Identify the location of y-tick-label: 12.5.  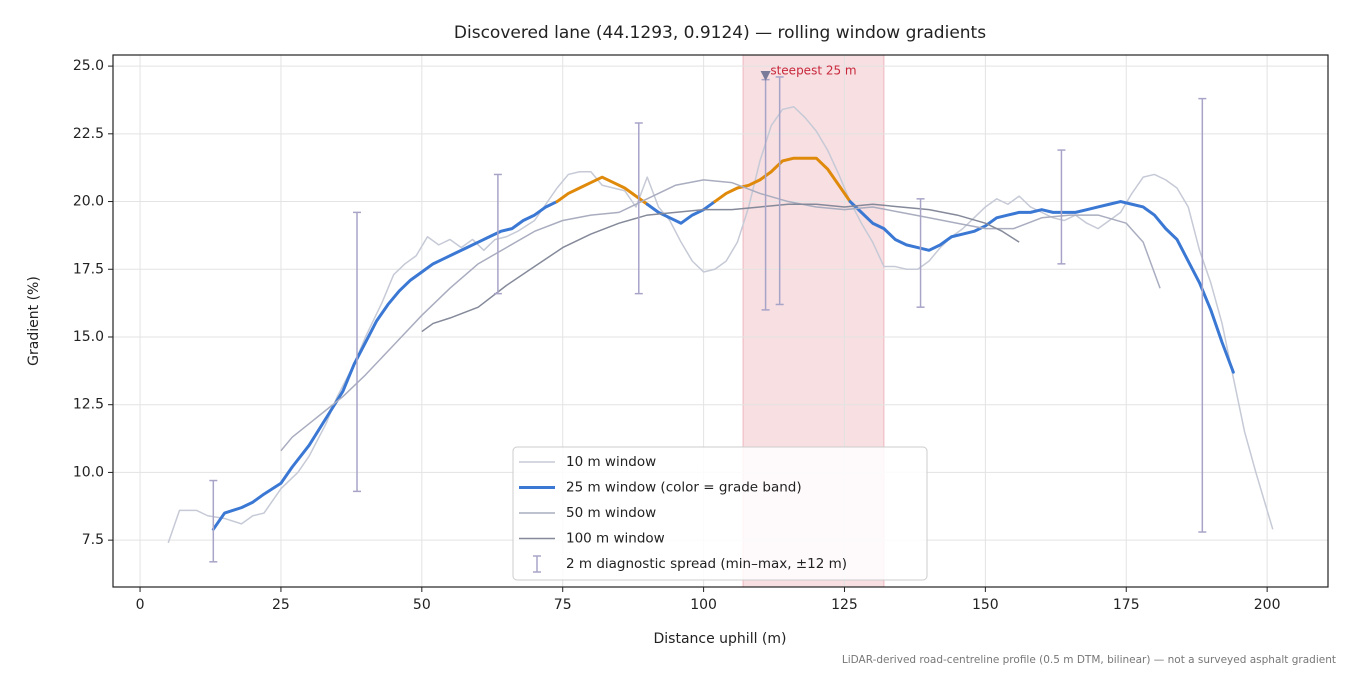
(88, 405).